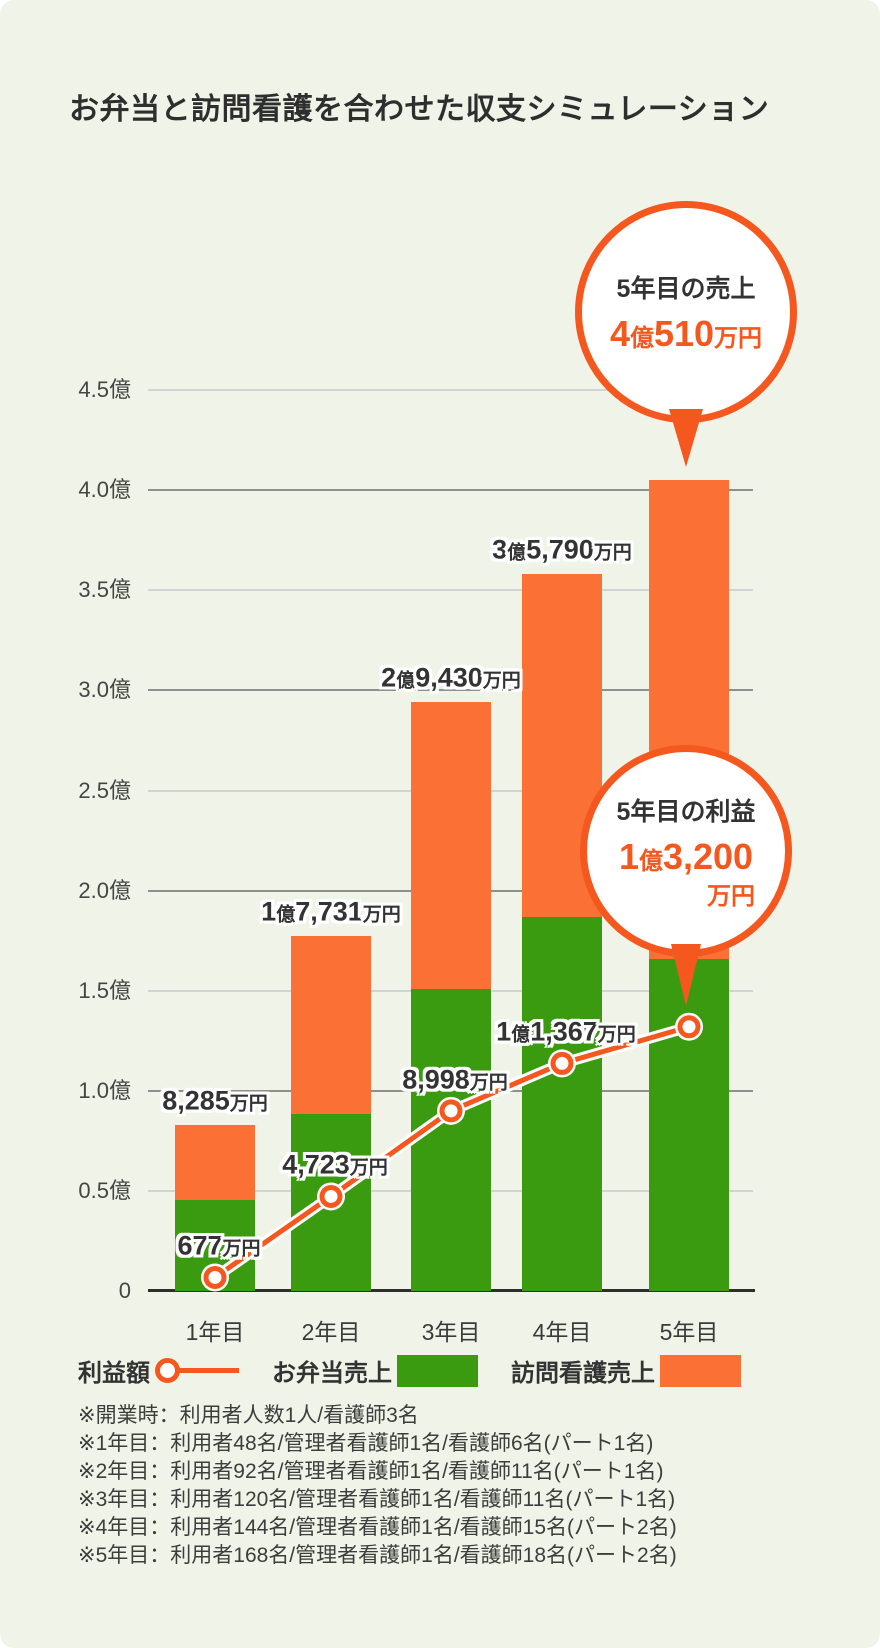  What do you see at coordinates (104, 590) in the screenshot?
I see `y-tick-label: 3.5億` at bounding box center [104, 590].